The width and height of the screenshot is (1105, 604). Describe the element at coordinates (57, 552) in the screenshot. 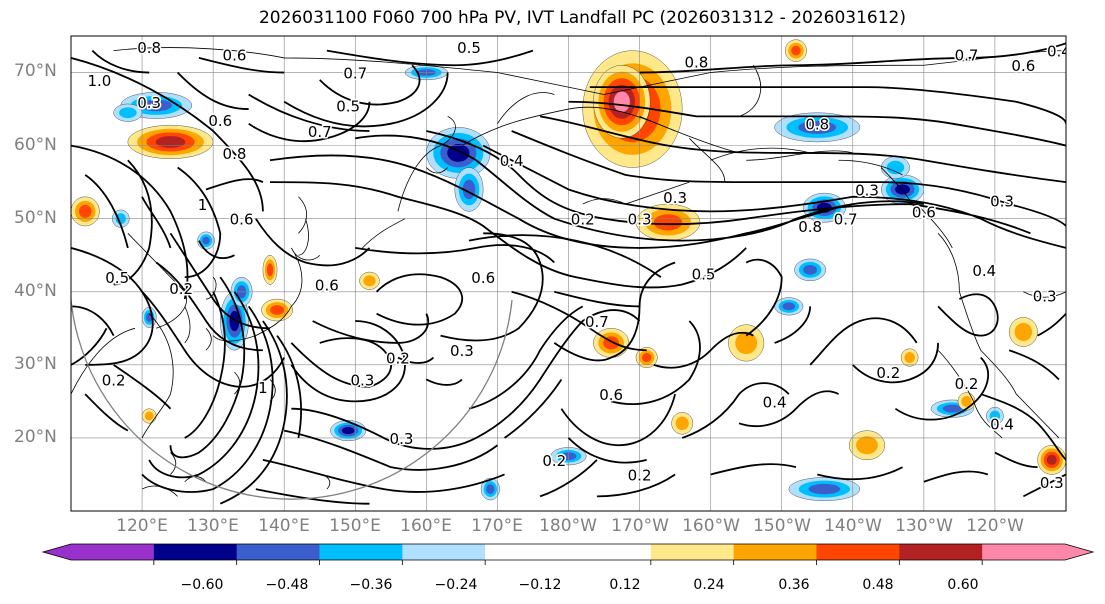

I see `colorbar-under-arrow` at that location.